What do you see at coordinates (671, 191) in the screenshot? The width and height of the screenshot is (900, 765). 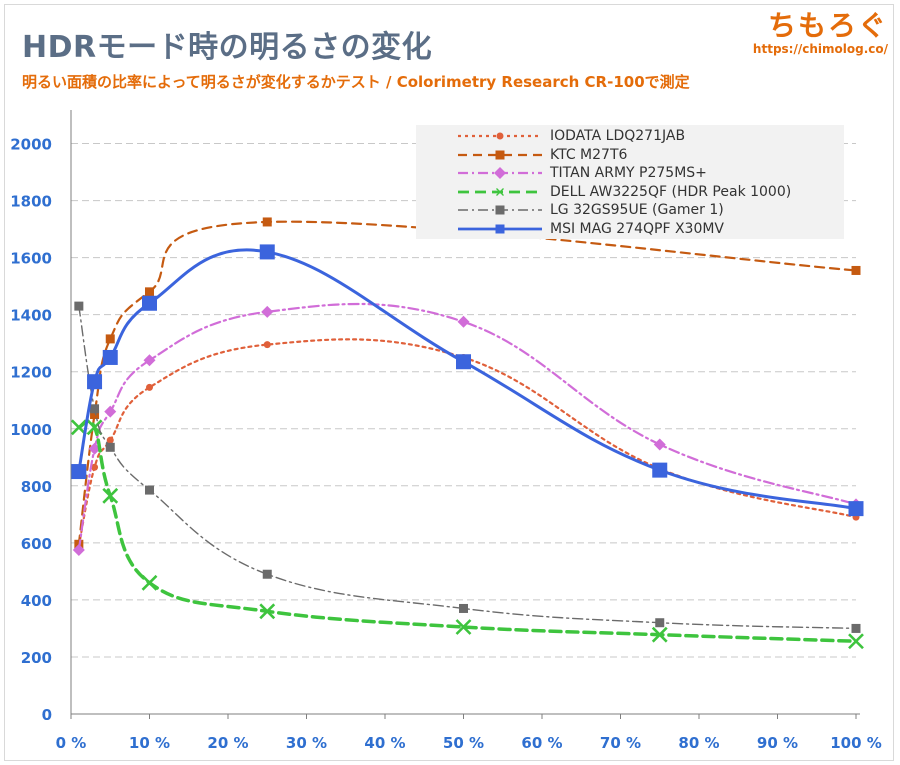 I see `legend-label: DELL AW3225QF (HDR Peak 1000)` at bounding box center [671, 191].